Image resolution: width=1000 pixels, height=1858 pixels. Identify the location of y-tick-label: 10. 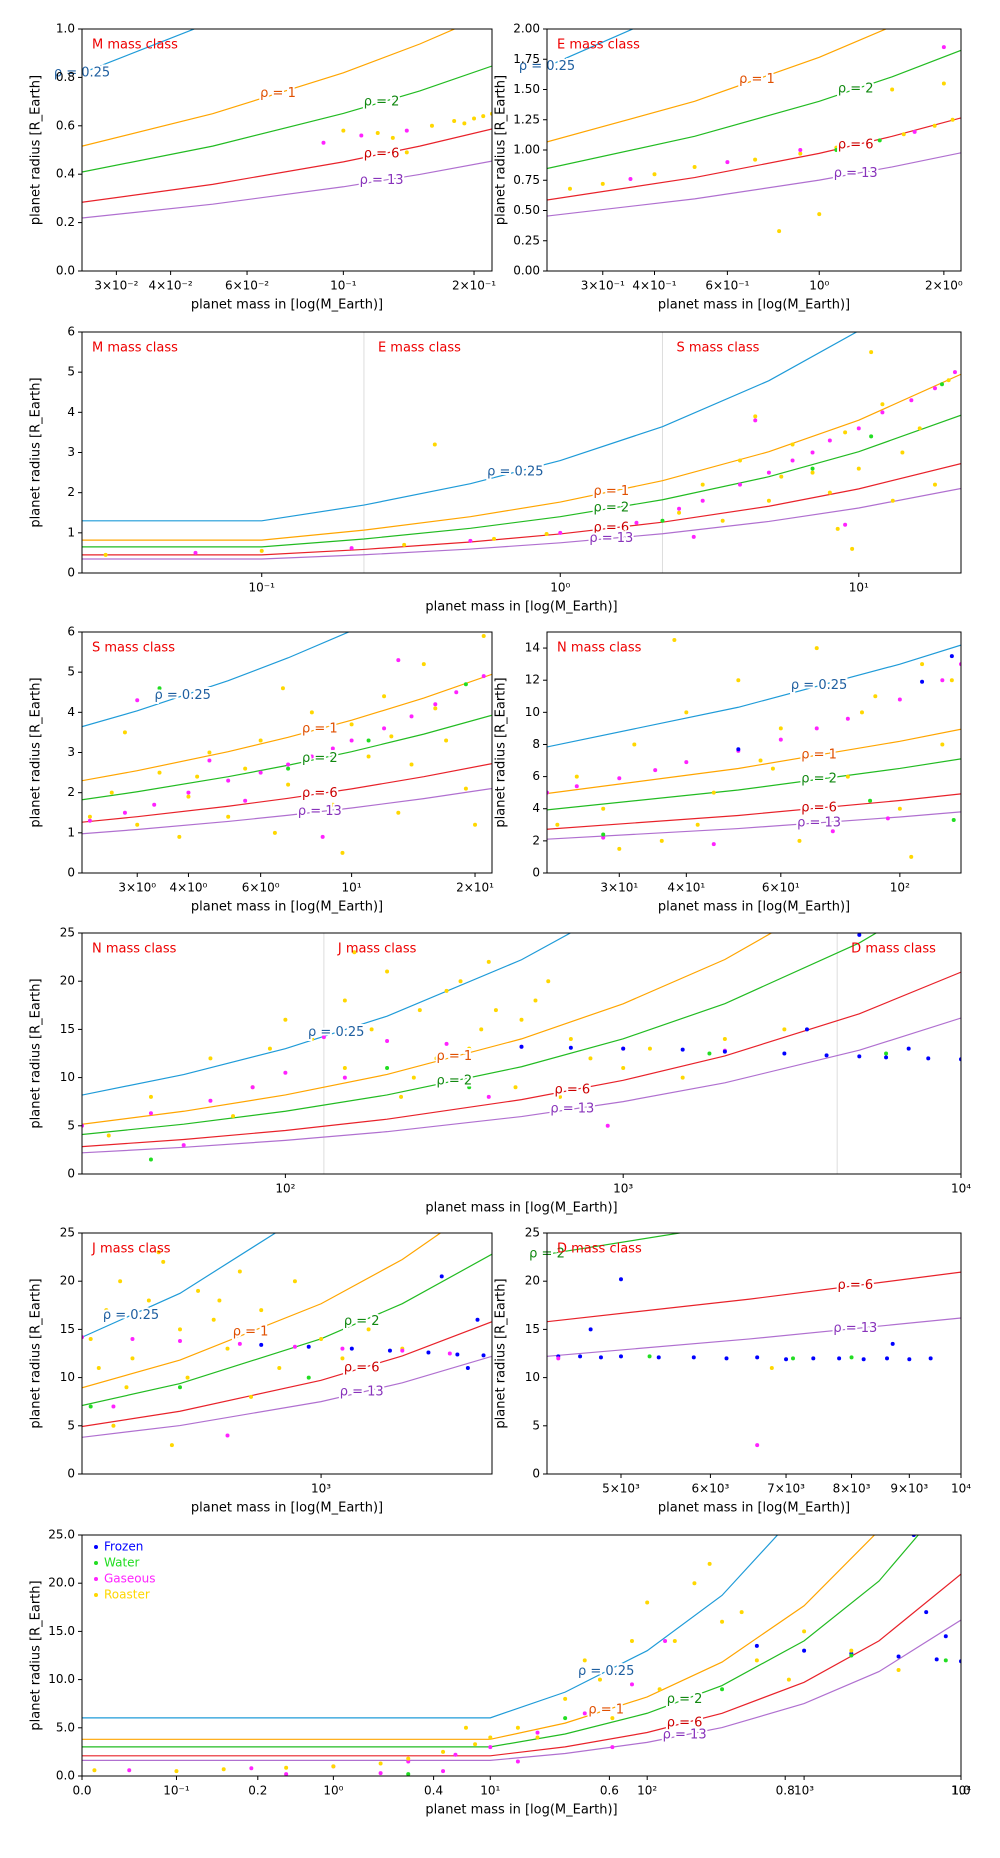
(67, 1377).